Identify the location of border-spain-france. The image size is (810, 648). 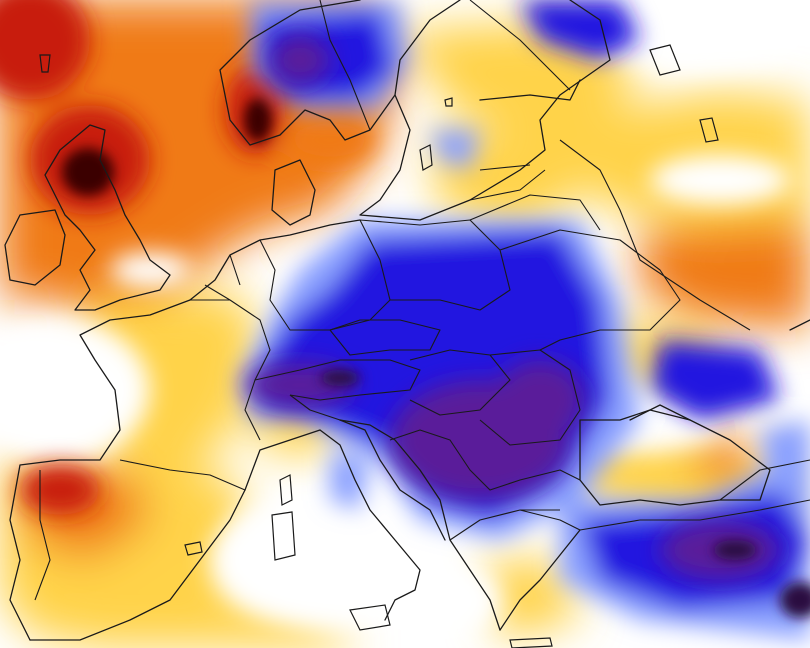
(182, 475).